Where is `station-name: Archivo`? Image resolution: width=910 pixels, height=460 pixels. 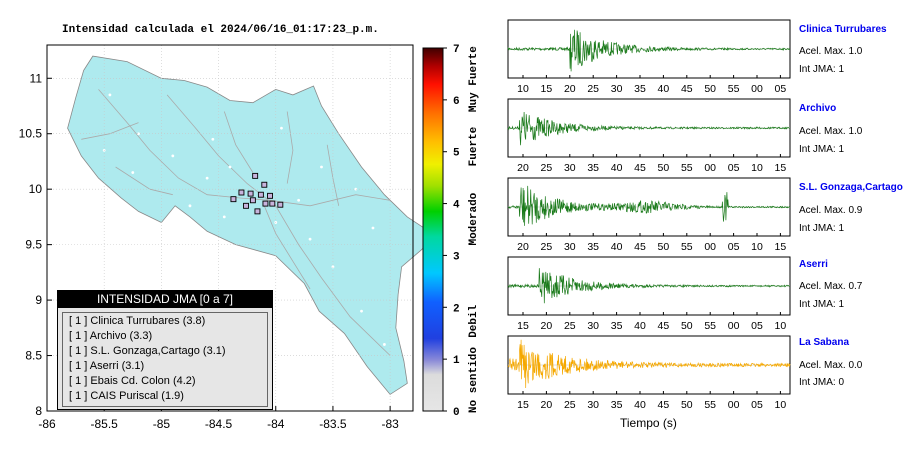 station-name: Archivo is located at coordinates (818, 108).